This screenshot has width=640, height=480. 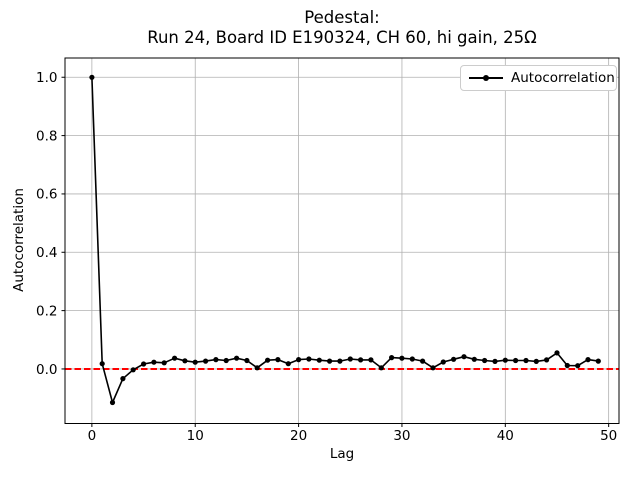 I want to click on x-tick-label: 10, so click(x=195, y=436).